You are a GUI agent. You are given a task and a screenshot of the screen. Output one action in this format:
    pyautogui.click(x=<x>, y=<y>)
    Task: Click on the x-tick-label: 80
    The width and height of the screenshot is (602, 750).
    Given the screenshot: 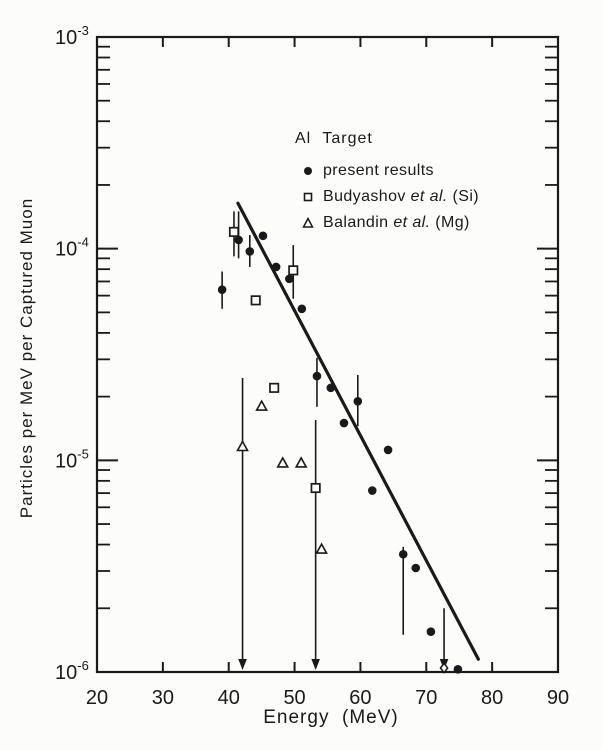 What is the action you would take?
    pyautogui.click(x=492, y=698)
    